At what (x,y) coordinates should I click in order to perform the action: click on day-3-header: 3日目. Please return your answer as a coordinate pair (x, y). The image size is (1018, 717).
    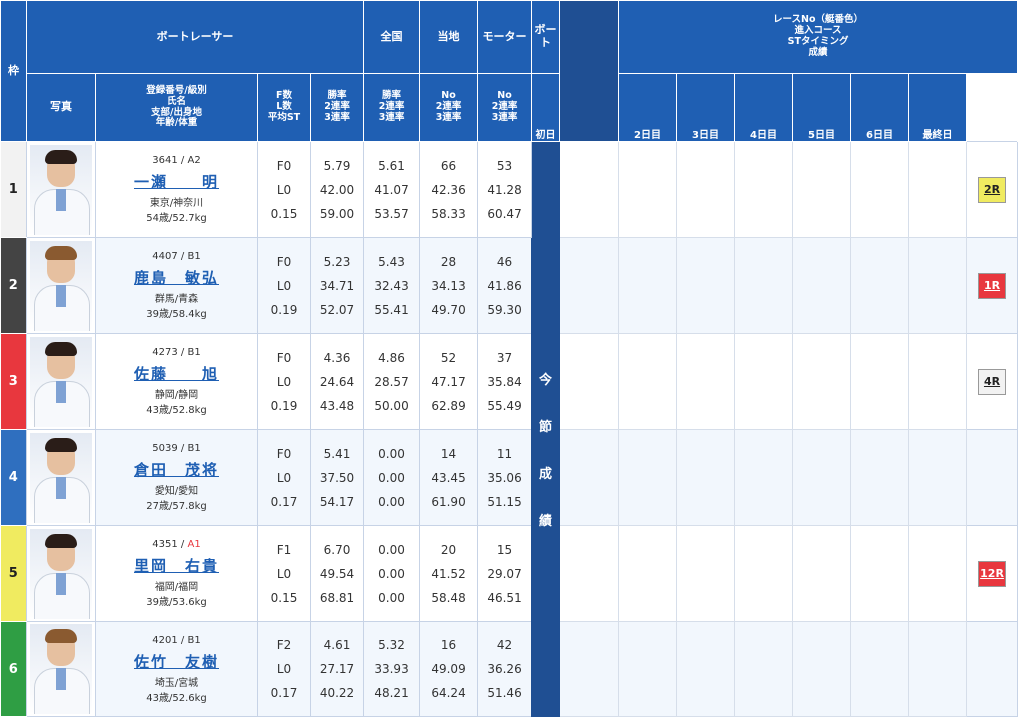
    Looking at the image, I should click on (706, 107).